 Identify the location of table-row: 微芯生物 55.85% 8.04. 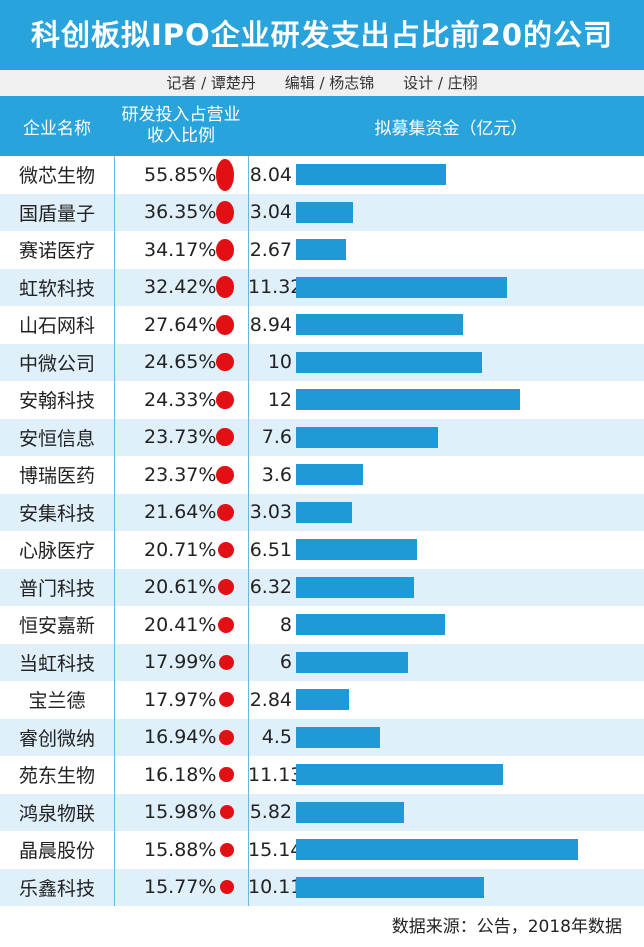
(322, 175).